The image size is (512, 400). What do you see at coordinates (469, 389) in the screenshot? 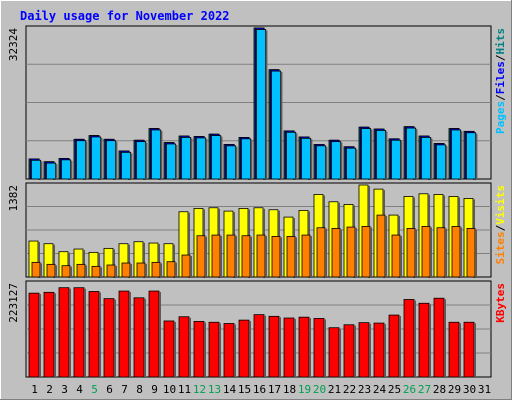
I see `x-tick-label-30: 30` at bounding box center [469, 389].